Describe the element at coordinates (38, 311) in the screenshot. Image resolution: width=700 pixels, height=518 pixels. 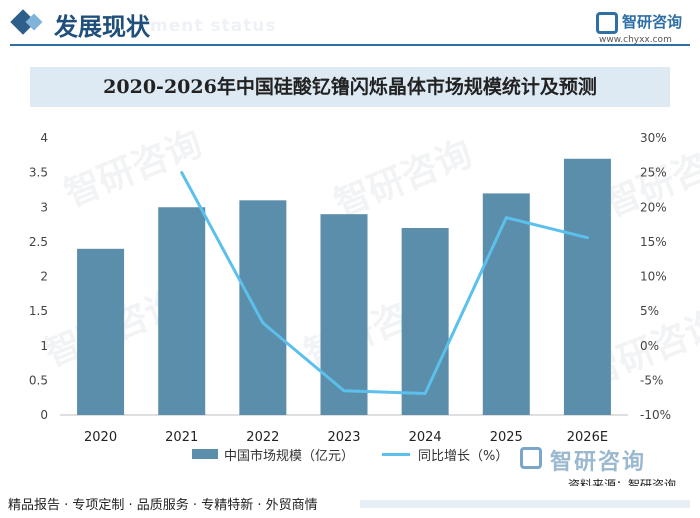
I see `y-axis-tick-label: 1.5` at that location.